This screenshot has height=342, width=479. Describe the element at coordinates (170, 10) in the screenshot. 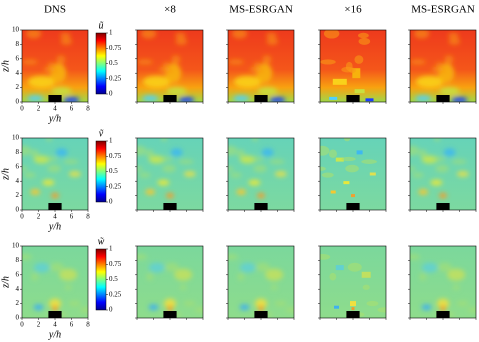

I see `column-title: ×8` at that location.